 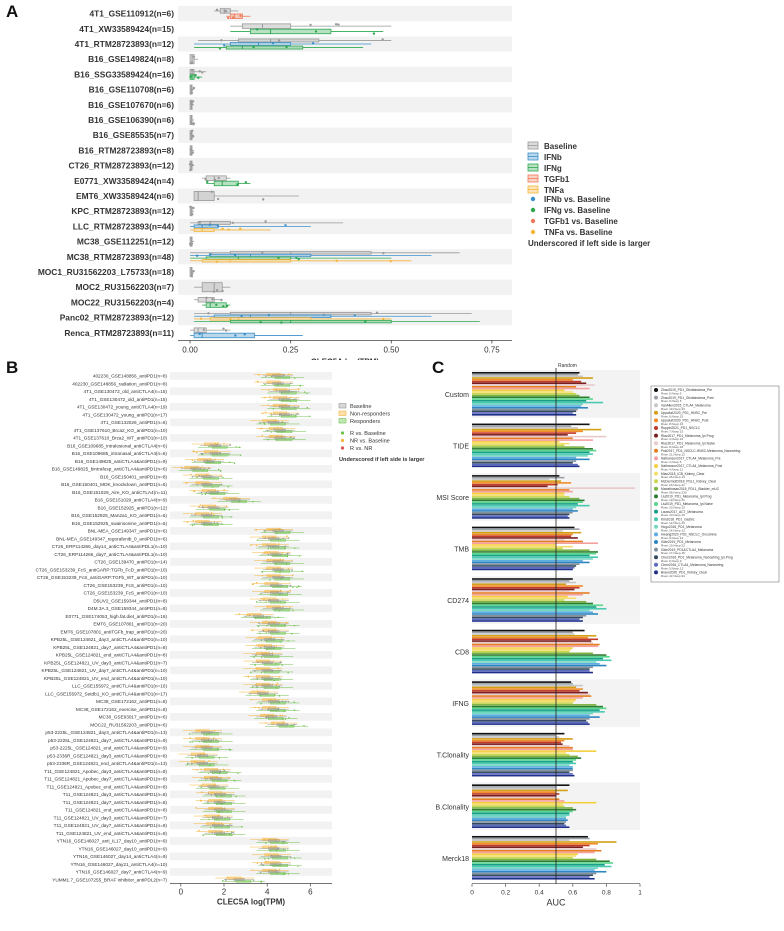 I want to click on legend-series-name: Lauss2017_ACT_Melanoma, so click(x=682, y=512).